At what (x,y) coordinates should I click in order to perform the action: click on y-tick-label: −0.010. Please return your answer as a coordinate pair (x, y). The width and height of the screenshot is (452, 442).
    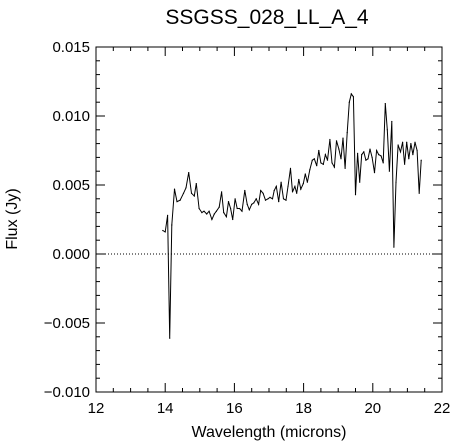
    Looking at the image, I should click on (67, 392).